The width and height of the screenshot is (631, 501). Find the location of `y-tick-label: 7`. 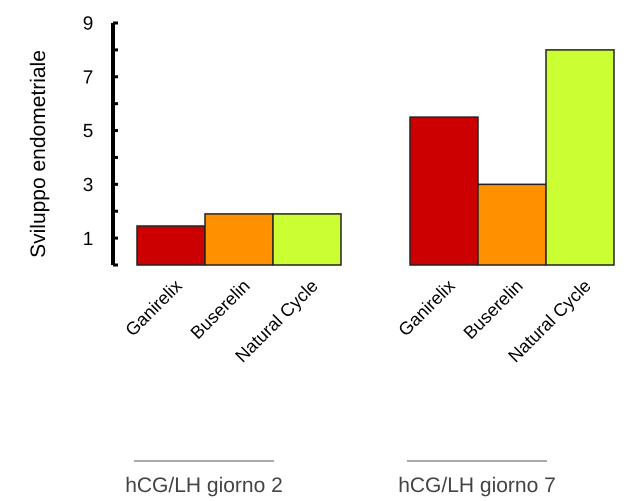

y-tick-label: 7 is located at coordinates (88, 77).